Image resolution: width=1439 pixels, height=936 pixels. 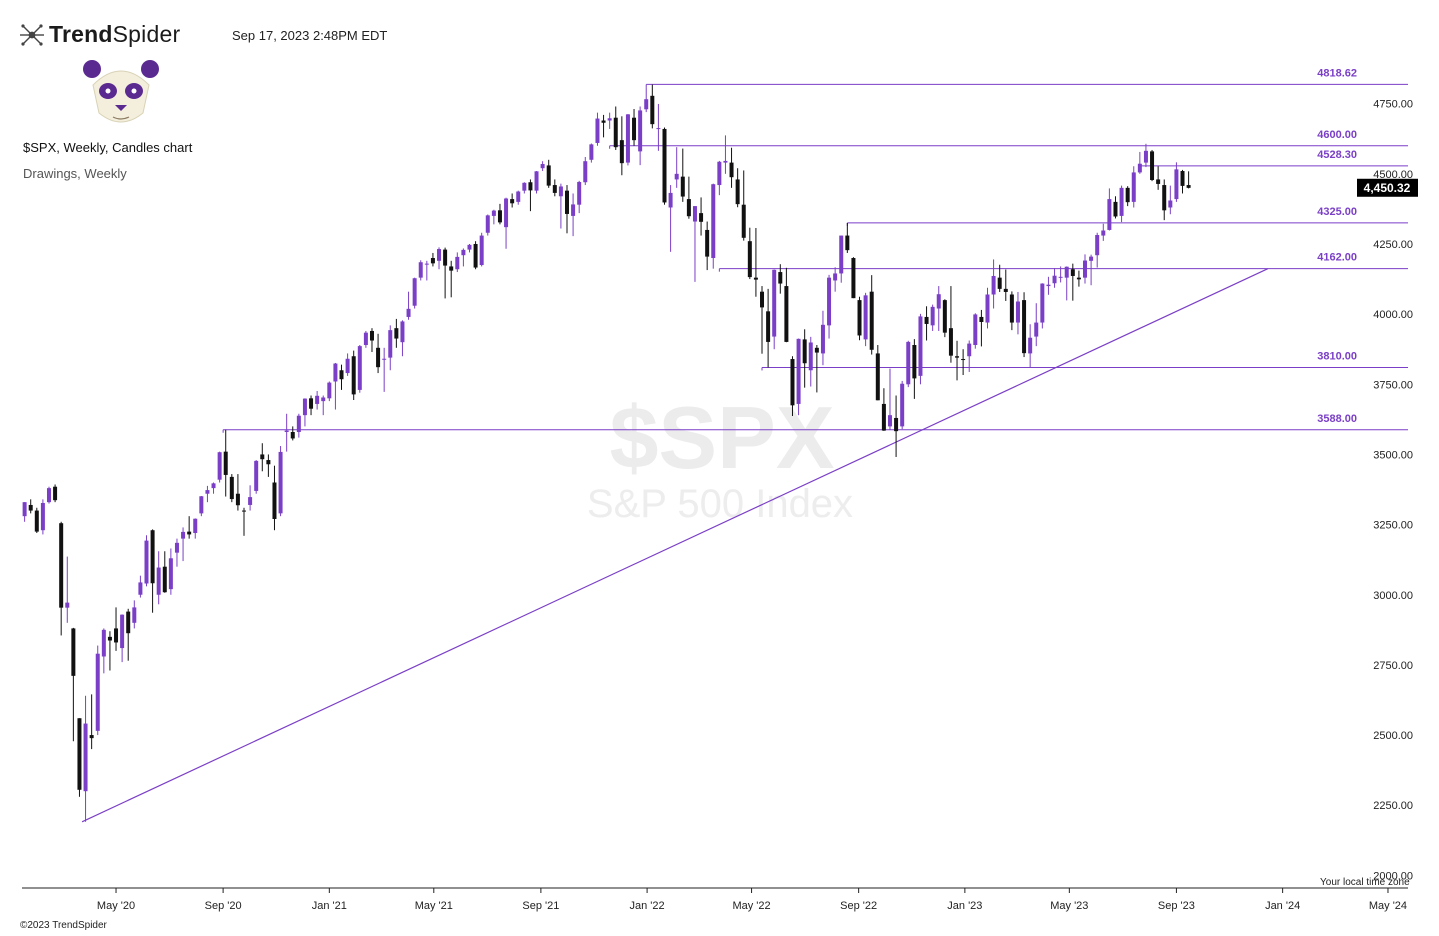 What do you see at coordinates (1337, 73) in the screenshot?
I see `level-label: 4818.62` at bounding box center [1337, 73].